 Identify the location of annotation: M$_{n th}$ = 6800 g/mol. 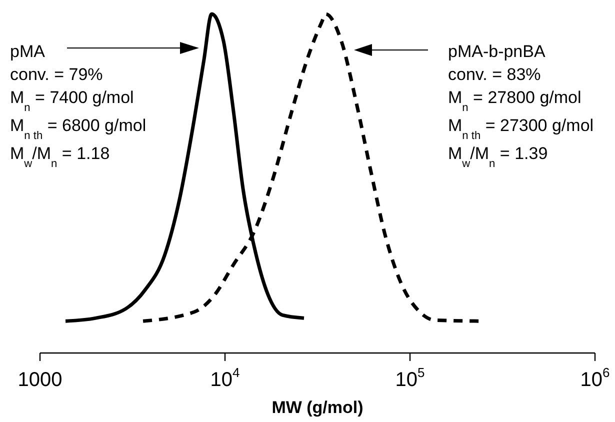
(78, 129).